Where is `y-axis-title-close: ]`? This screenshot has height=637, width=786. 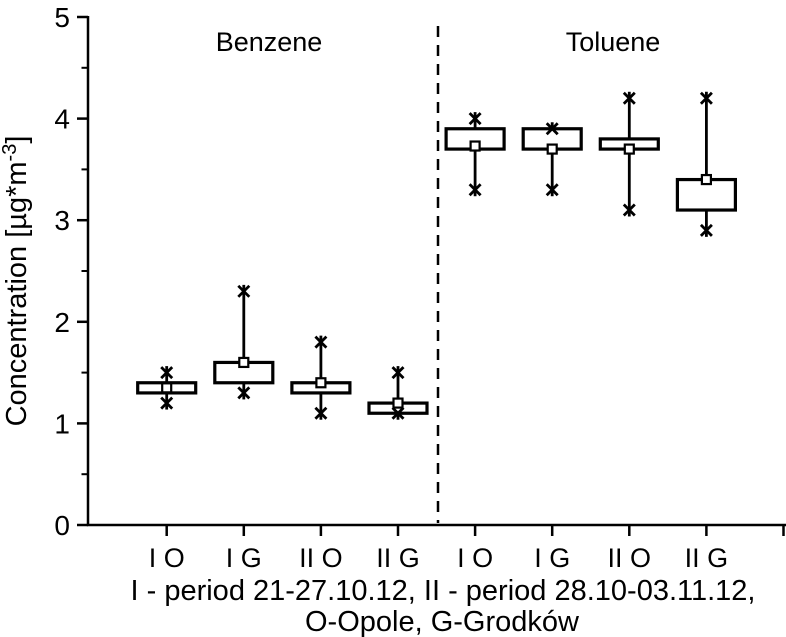 y-axis-title-close: ] is located at coordinates (17, 140).